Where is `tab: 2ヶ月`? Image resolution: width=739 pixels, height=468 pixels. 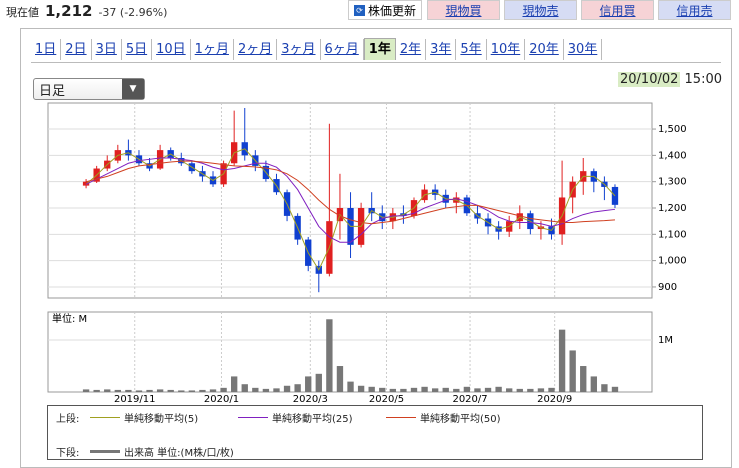
tab: 2ヶ月 is located at coordinates (256, 49).